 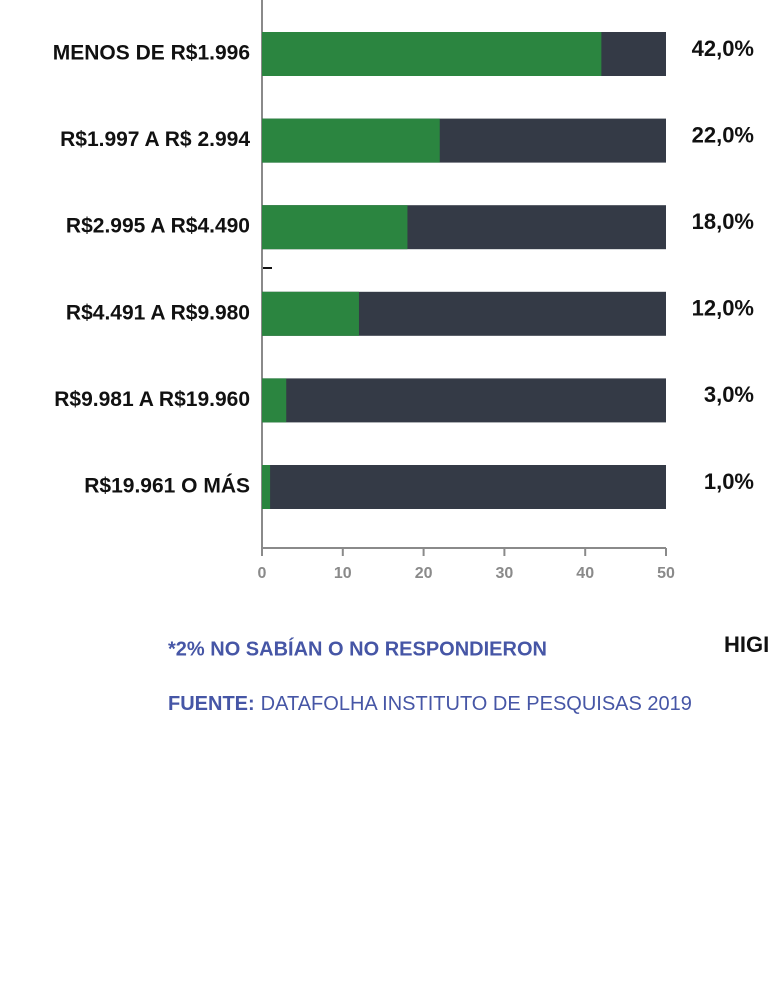 I want to click on category-label: R$2.995 A R$4.490, so click(x=158, y=226).